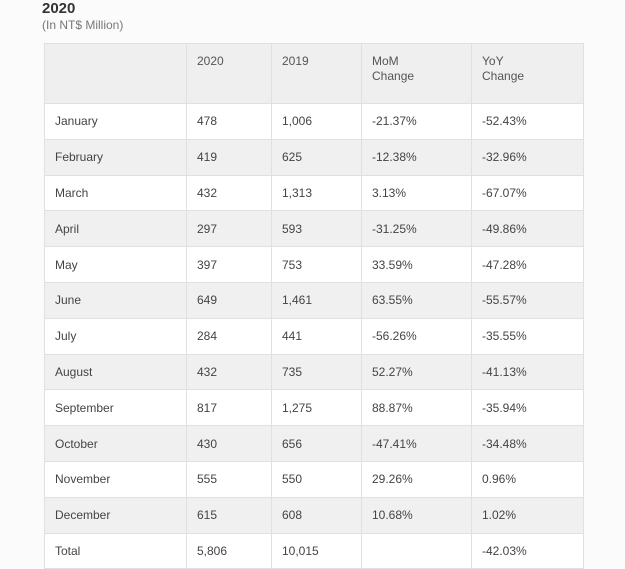 Image resolution: width=625 pixels, height=569 pixels. Describe the element at coordinates (229, 300) in the screenshot. I see `cell-2020: 649` at that location.